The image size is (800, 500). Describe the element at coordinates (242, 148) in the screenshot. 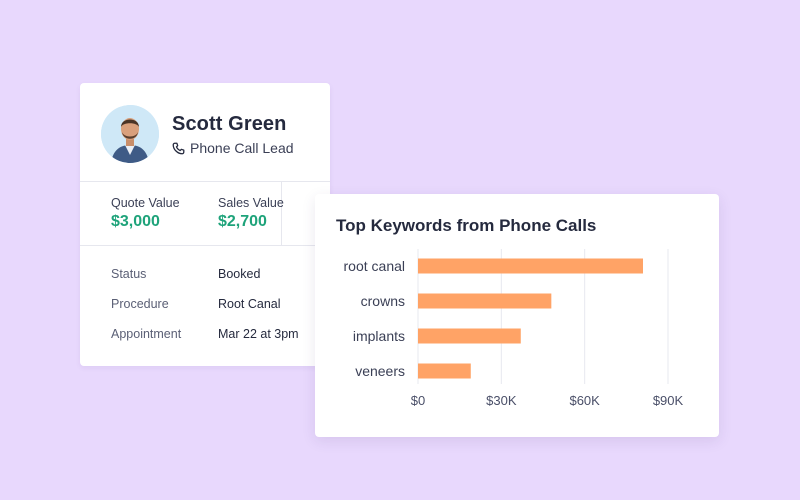

I see `lead-source-label: Phone Call Lead` at that location.